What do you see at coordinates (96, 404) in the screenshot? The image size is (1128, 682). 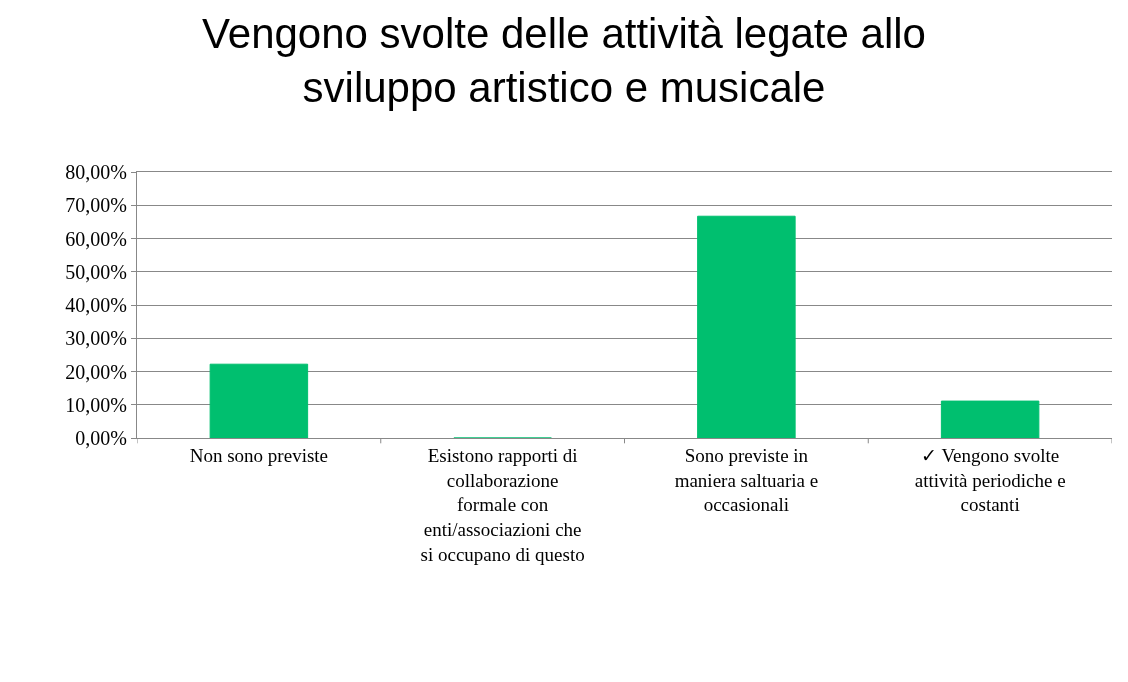 I see `y-tick-label: 10,00%` at bounding box center [96, 404].